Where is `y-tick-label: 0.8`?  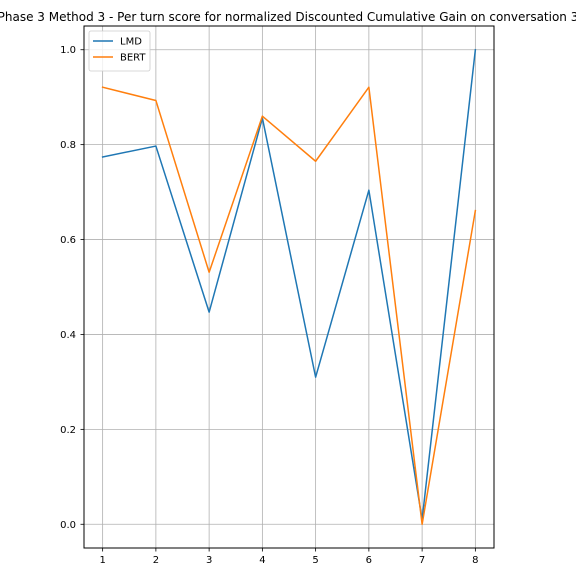
y-tick-label: 0.8 is located at coordinates (68, 145).